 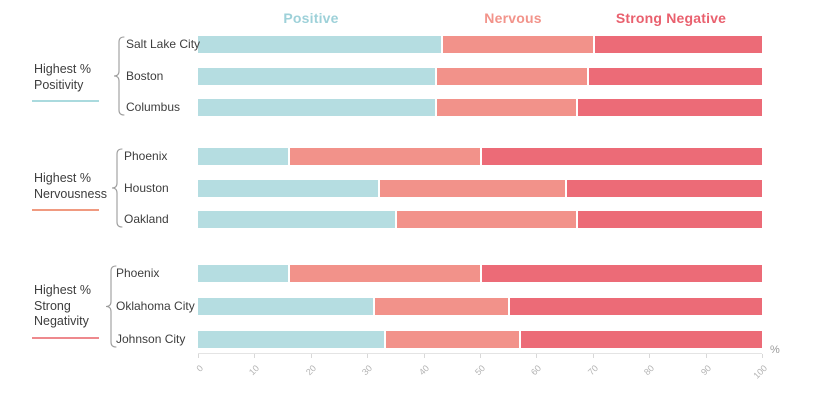 I want to click on tick-label: 10, so click(x=254, y=370).